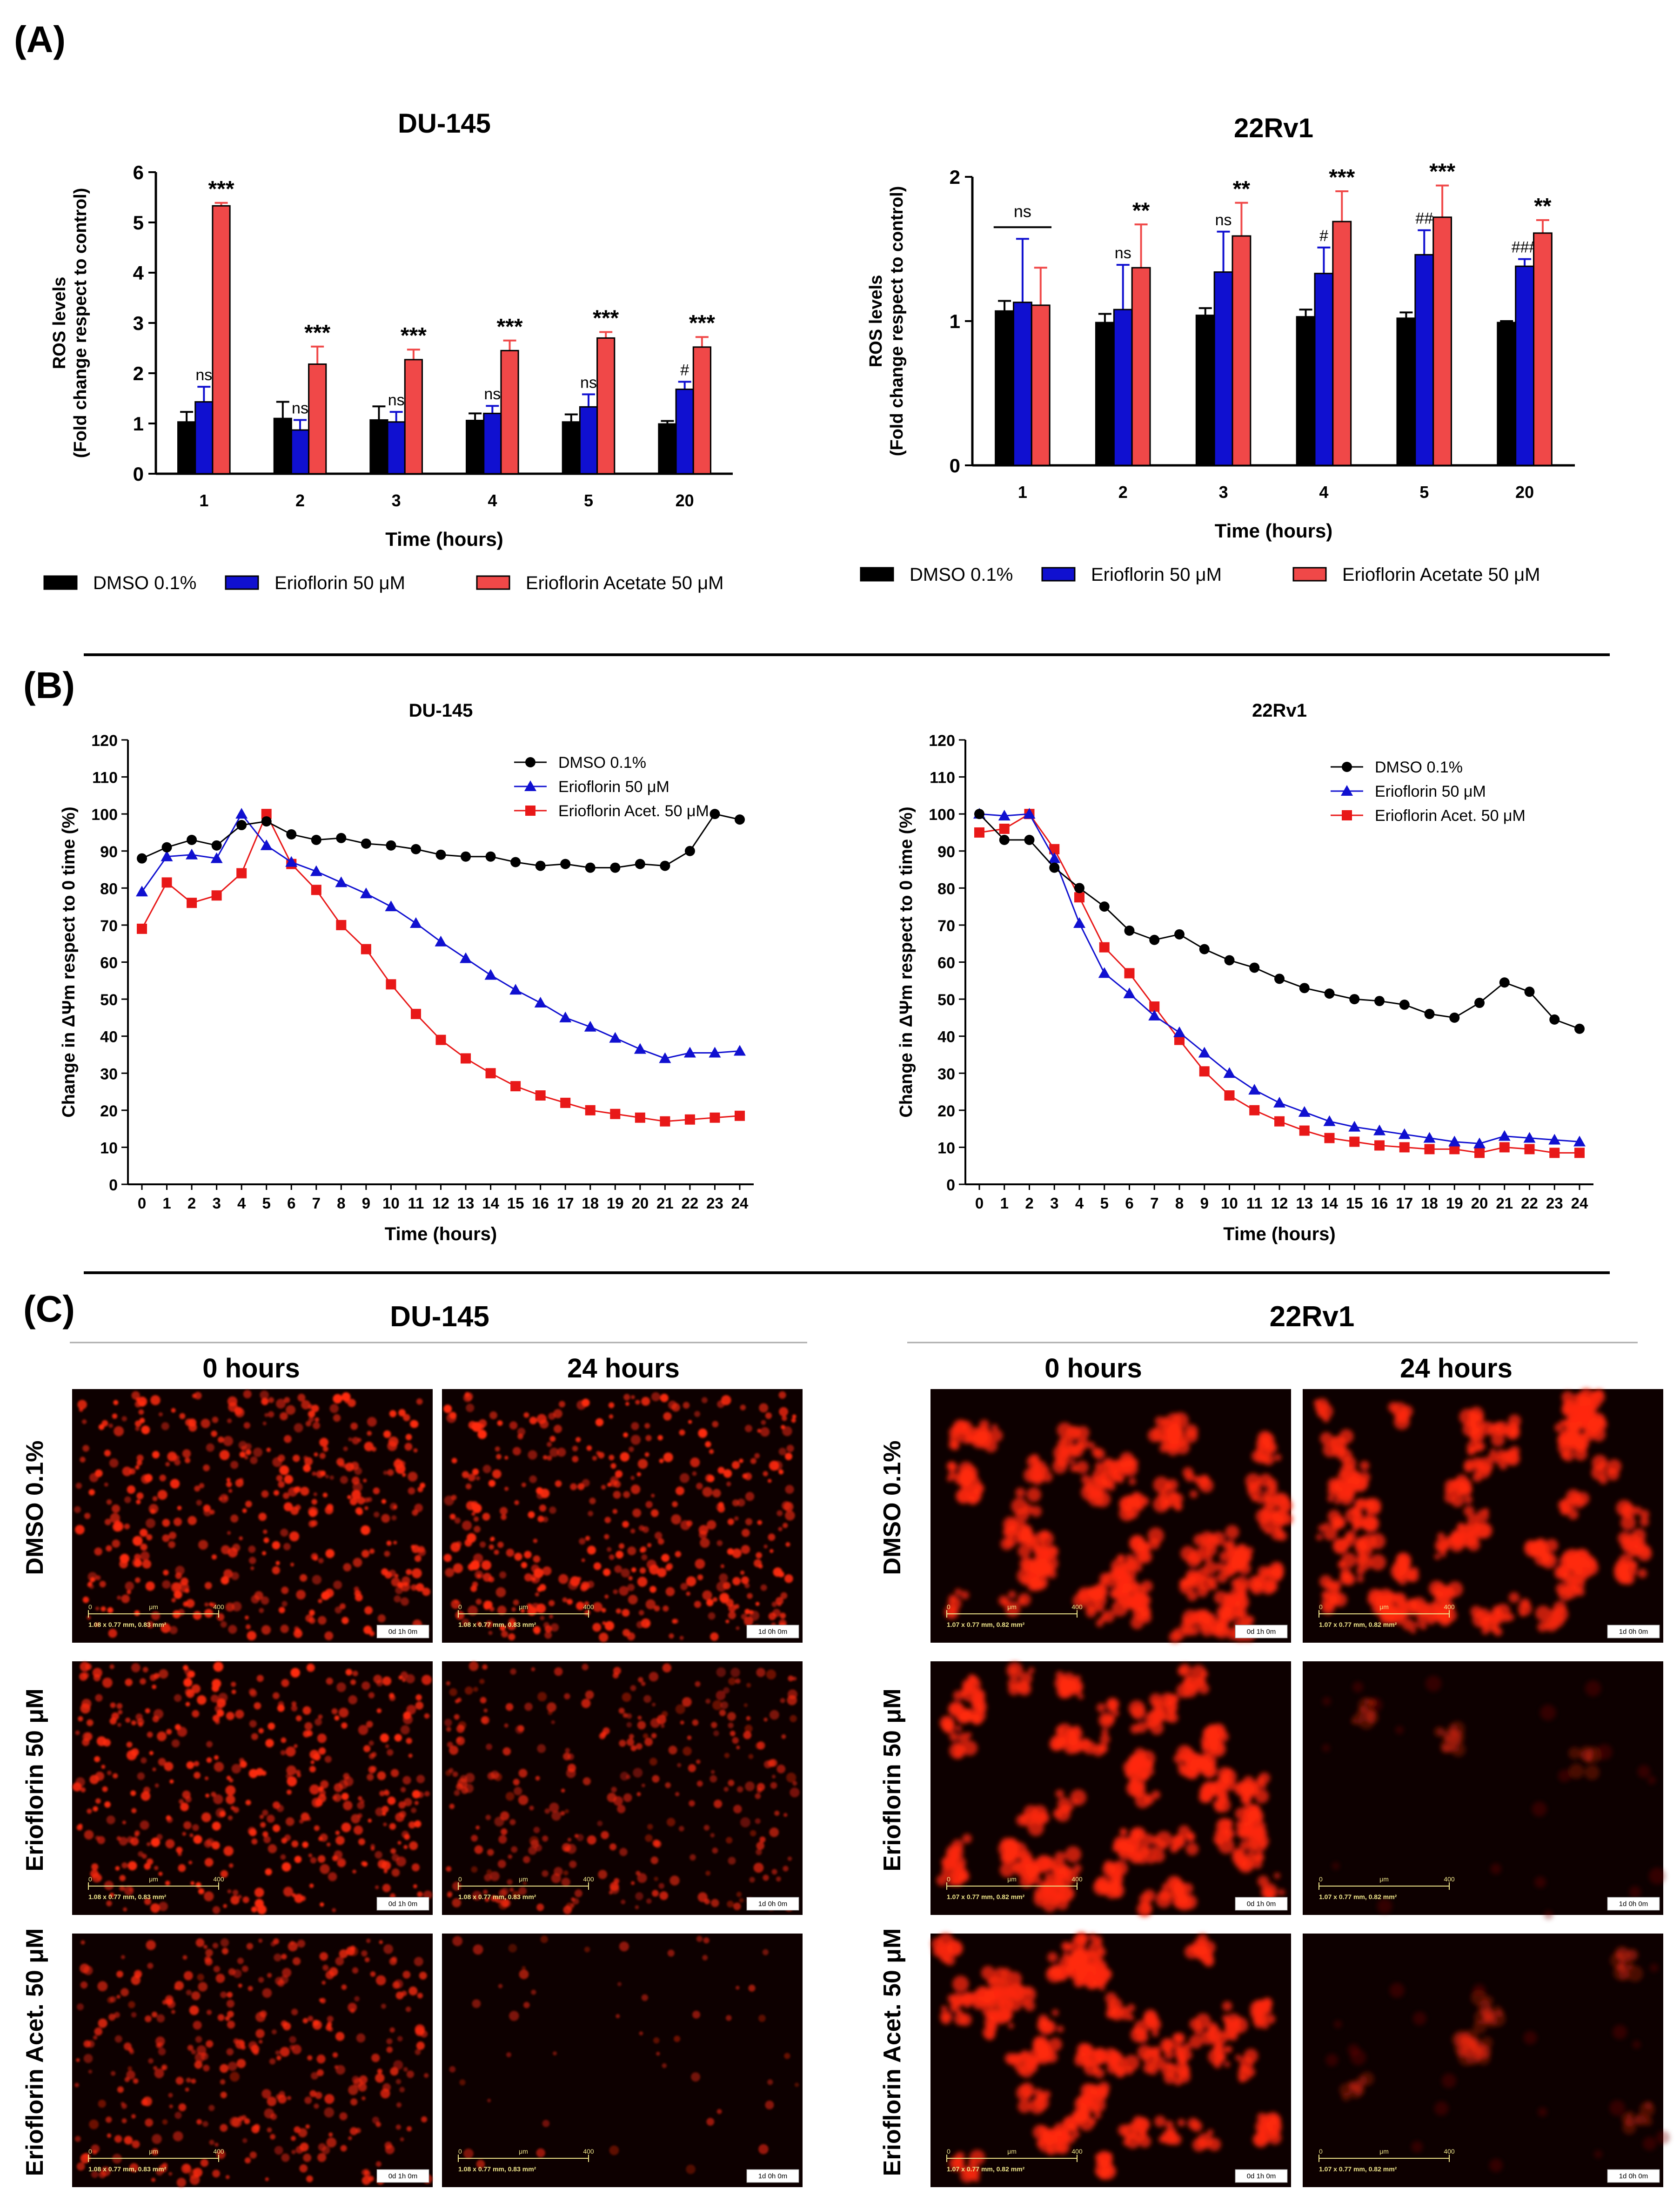 This screenshot has height=2196, width=1680. I want to click on scale-zero: 0, so click(460, 1879).